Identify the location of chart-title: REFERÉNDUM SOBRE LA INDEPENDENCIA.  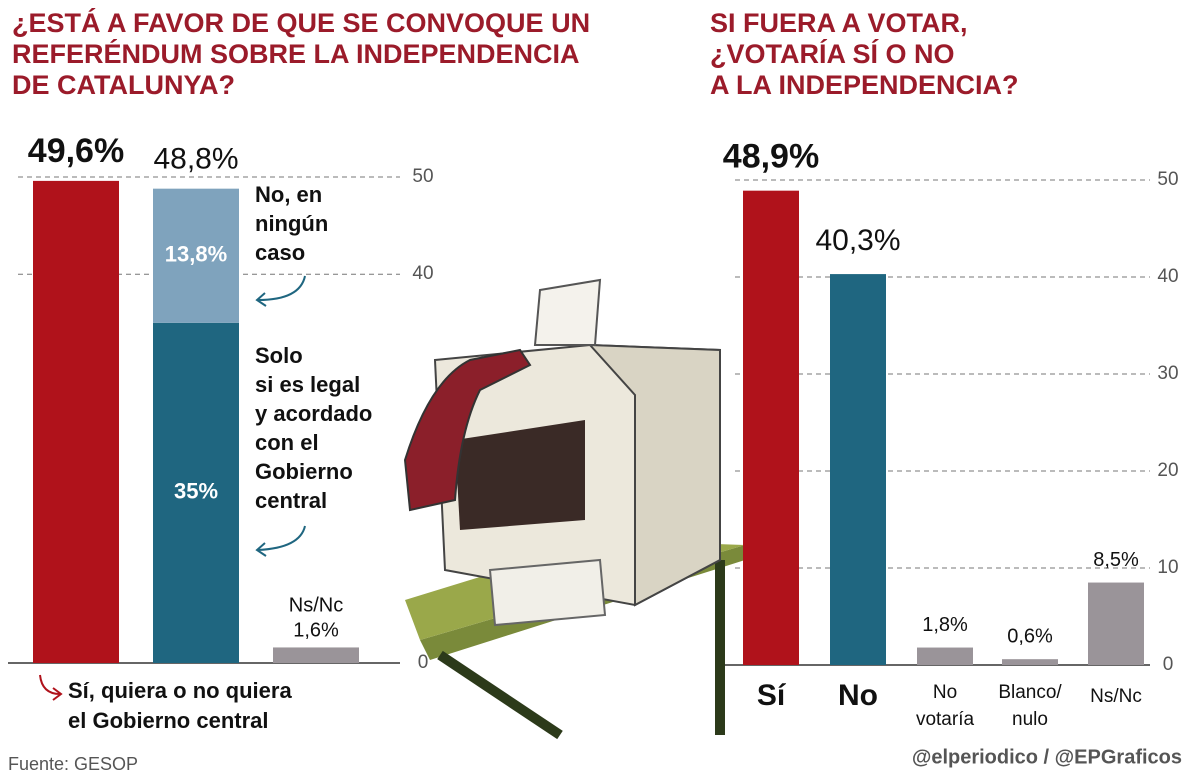
(296, 53).